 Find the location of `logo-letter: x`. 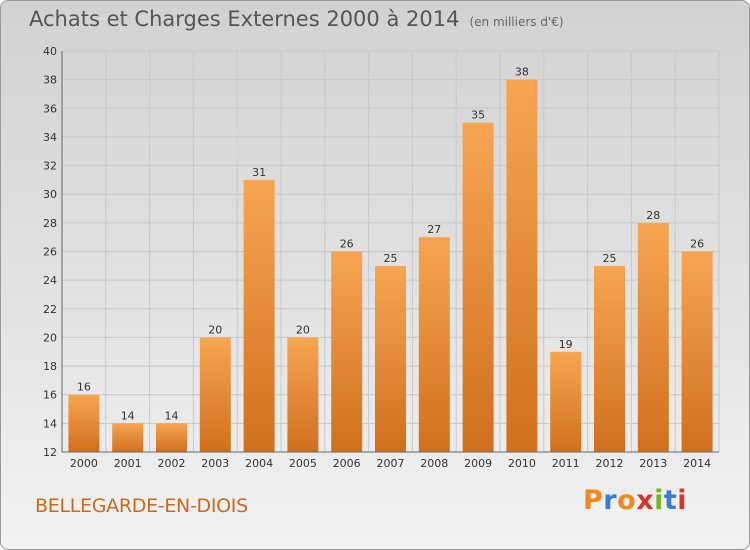

logo-letter: x is located at coordinates (645, 500).